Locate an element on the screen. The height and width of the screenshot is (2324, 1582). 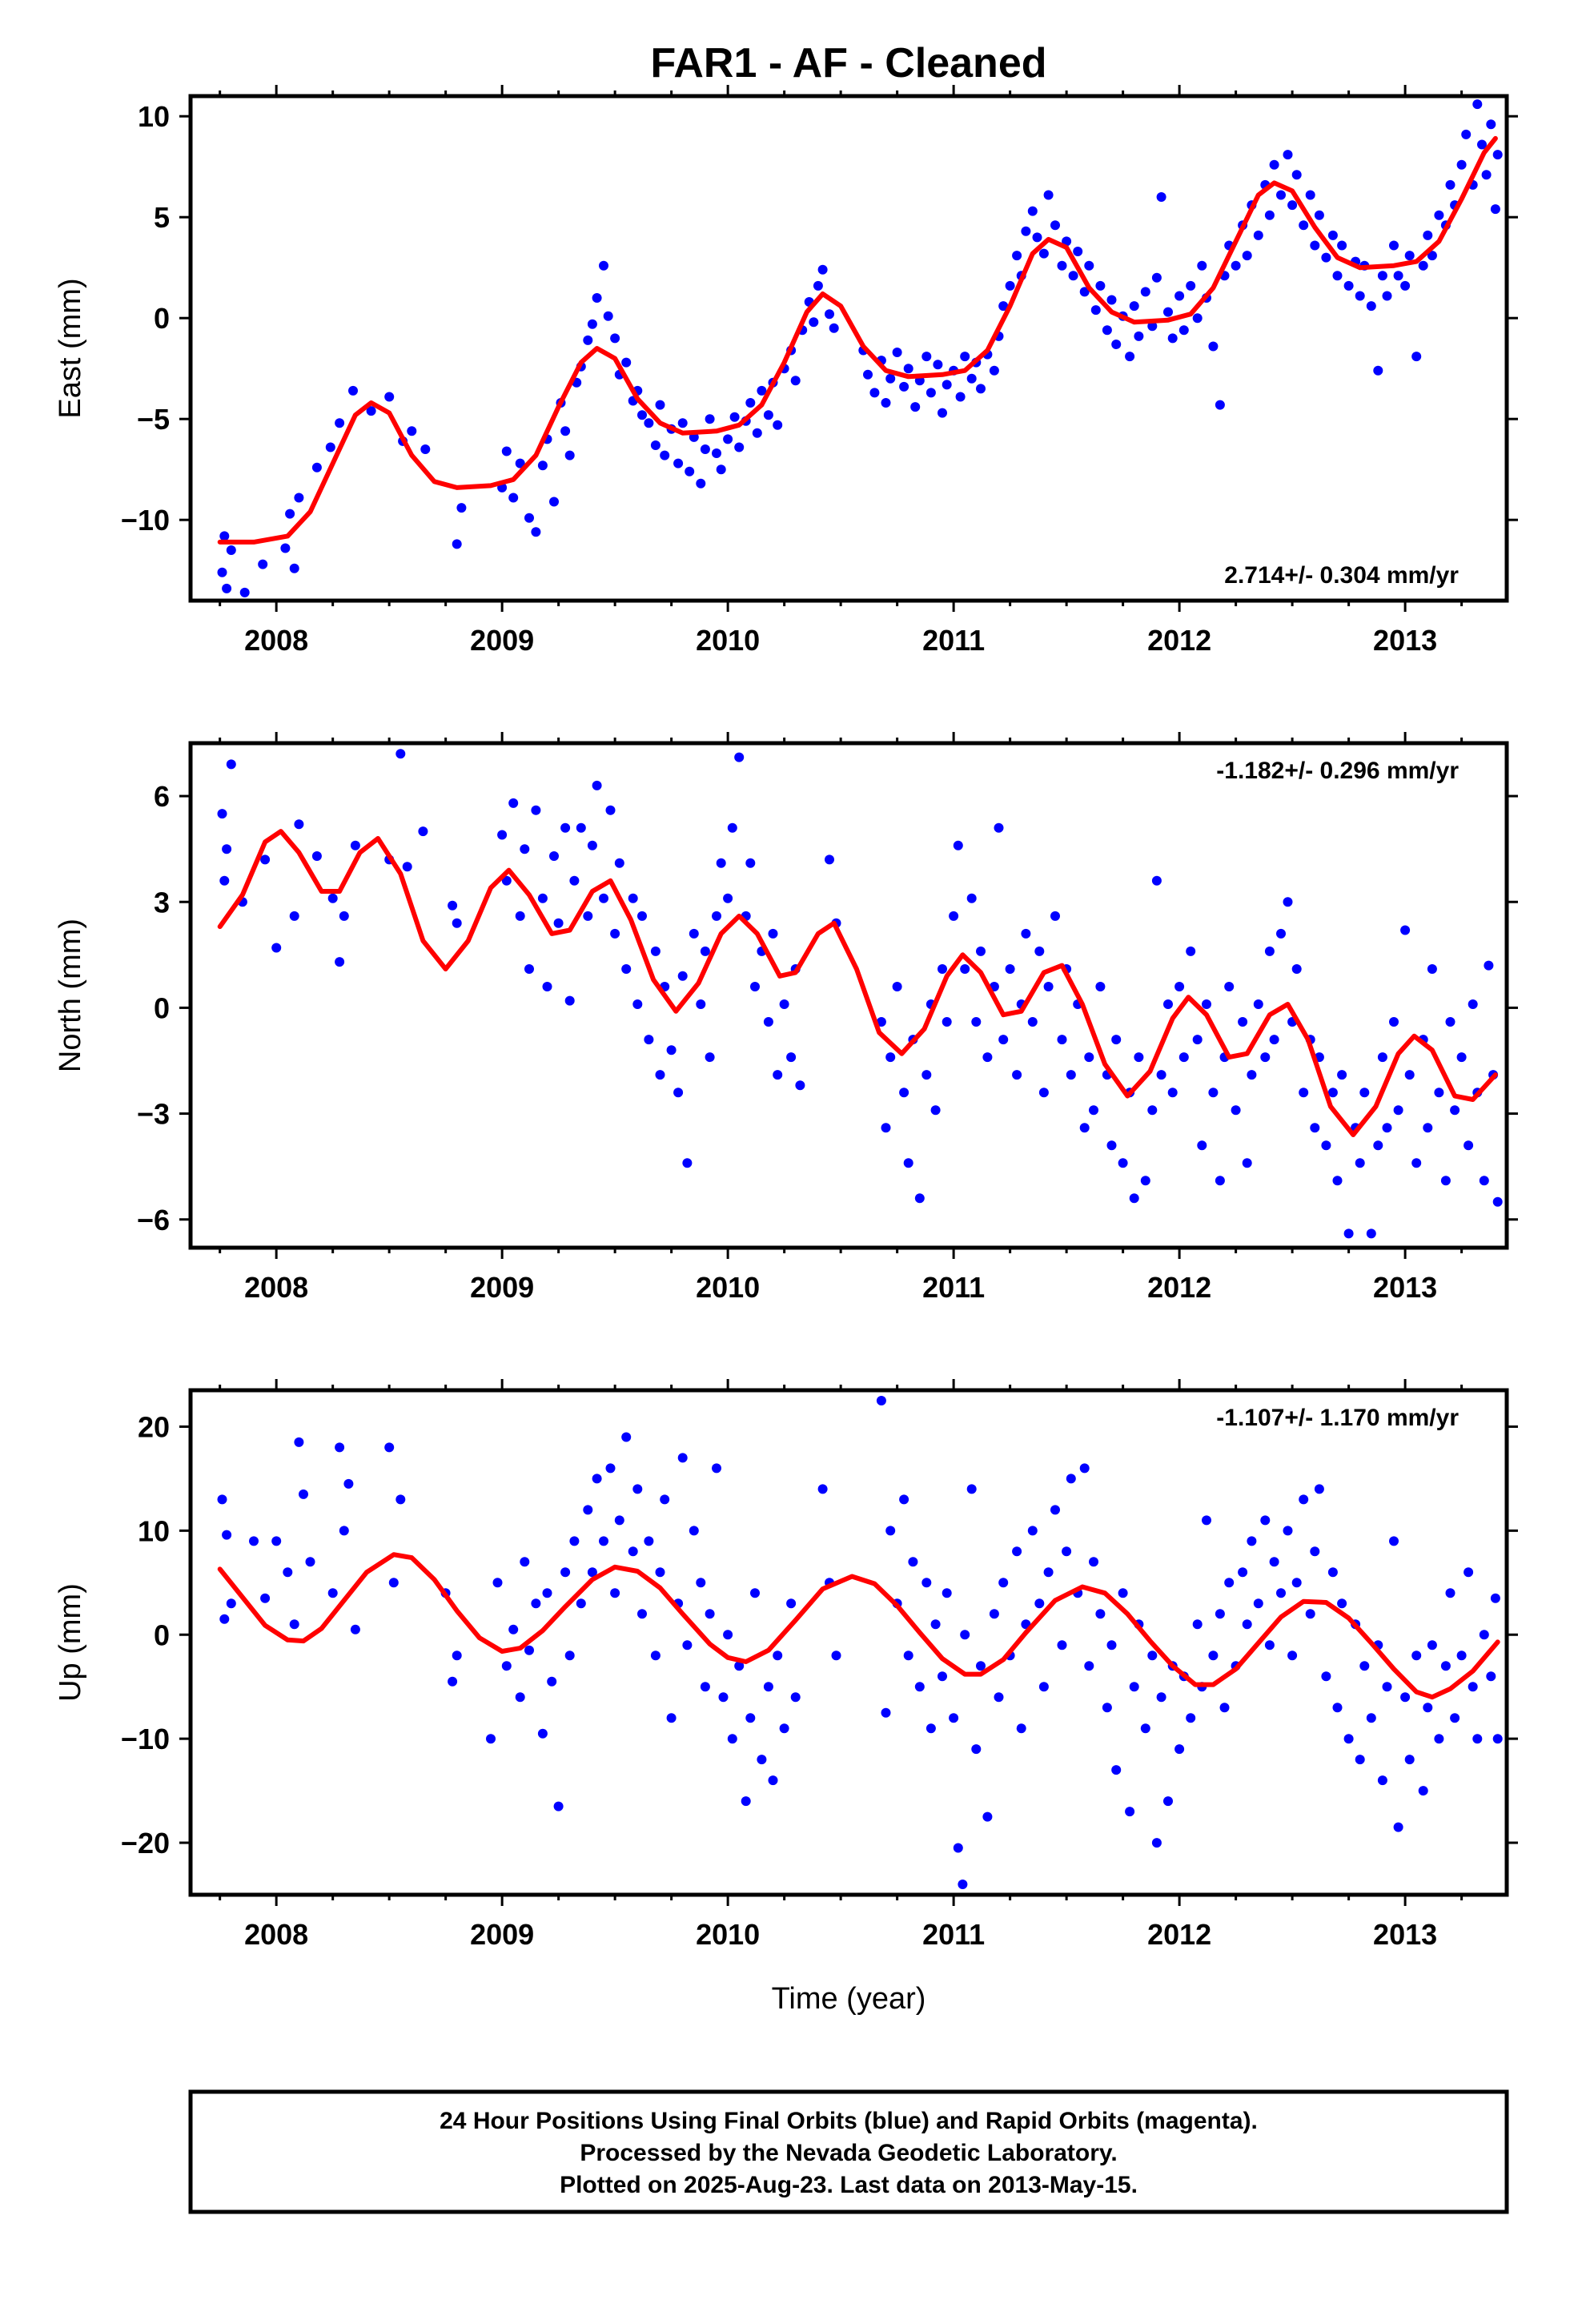
y-tick-label: −10 is located at coordinates (145, 1739).